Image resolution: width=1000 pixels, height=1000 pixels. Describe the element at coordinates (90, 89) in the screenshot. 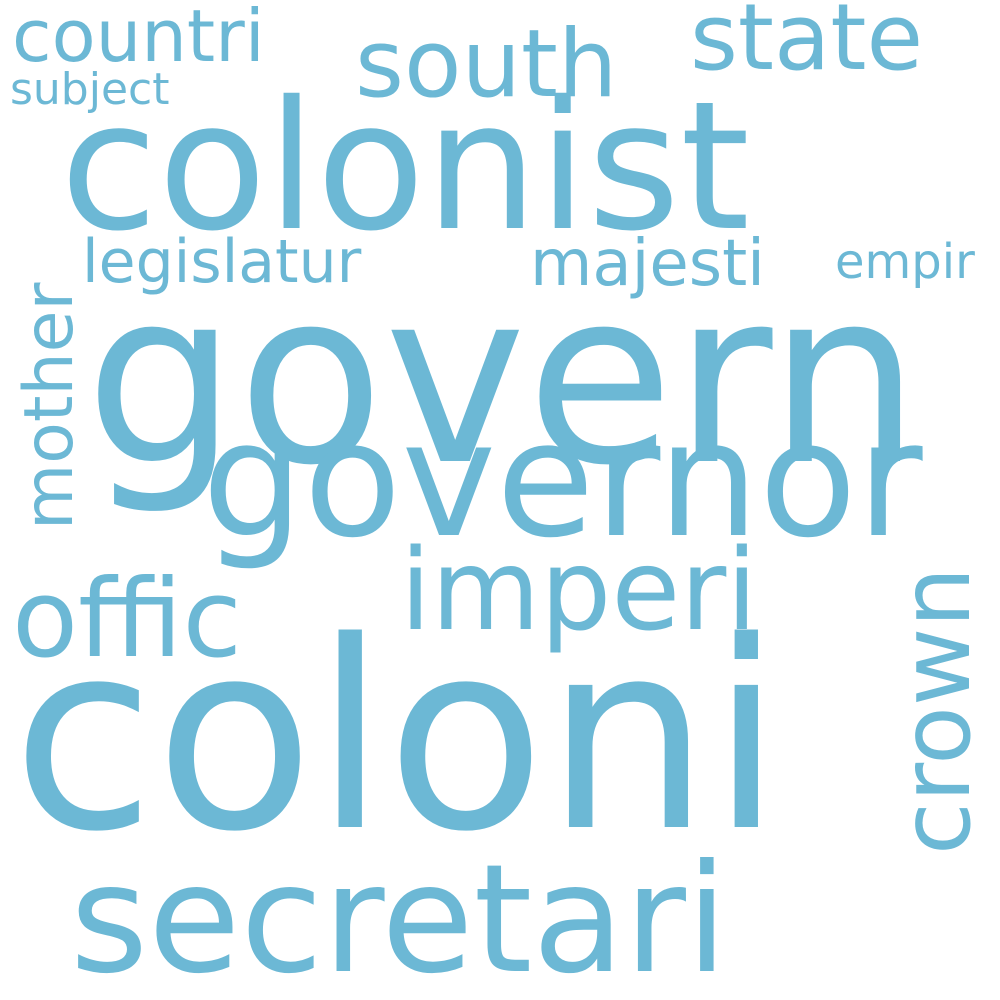

I see `word-subject: subject` at that location.